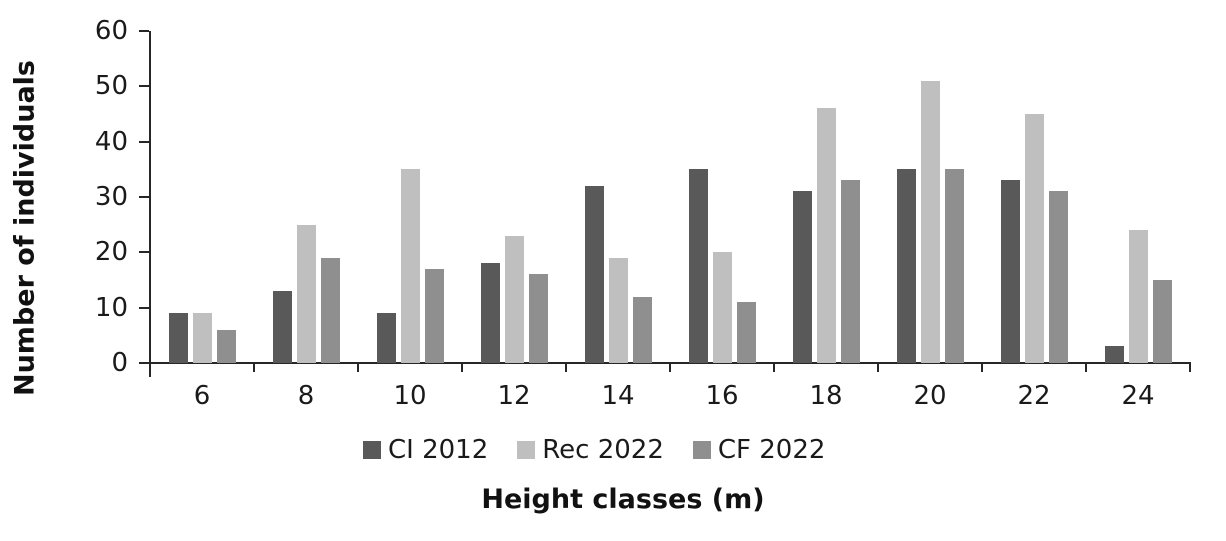 Image resolution: width=1226 pixels, height=541 pixels. What do you see at coordinates (930, 396) in the screenshot?
I see `x-category-label: 20` at bounding box center [930, 396].